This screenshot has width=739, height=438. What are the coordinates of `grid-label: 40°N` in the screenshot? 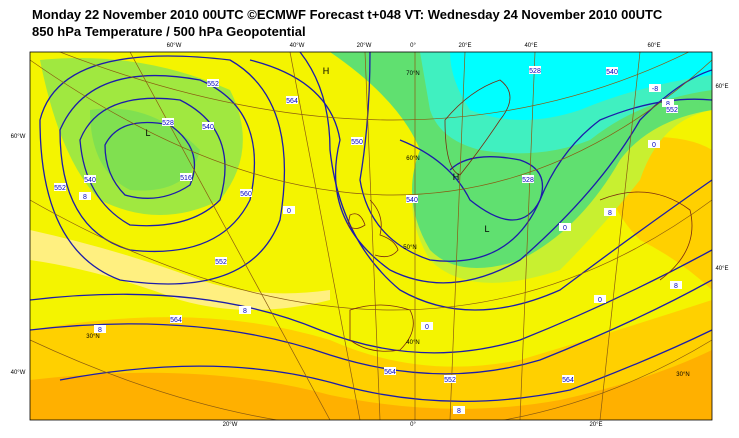 It's located at (412, 343).